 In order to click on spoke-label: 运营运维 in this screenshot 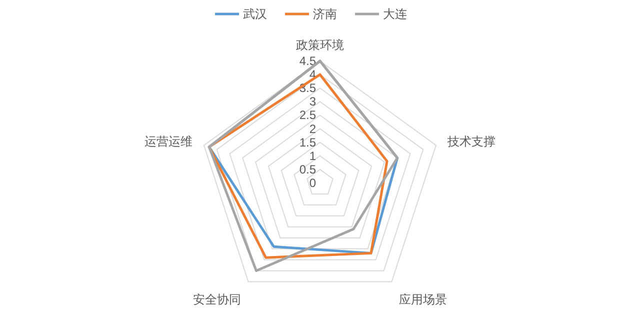, I will do `click(168, 141)`.